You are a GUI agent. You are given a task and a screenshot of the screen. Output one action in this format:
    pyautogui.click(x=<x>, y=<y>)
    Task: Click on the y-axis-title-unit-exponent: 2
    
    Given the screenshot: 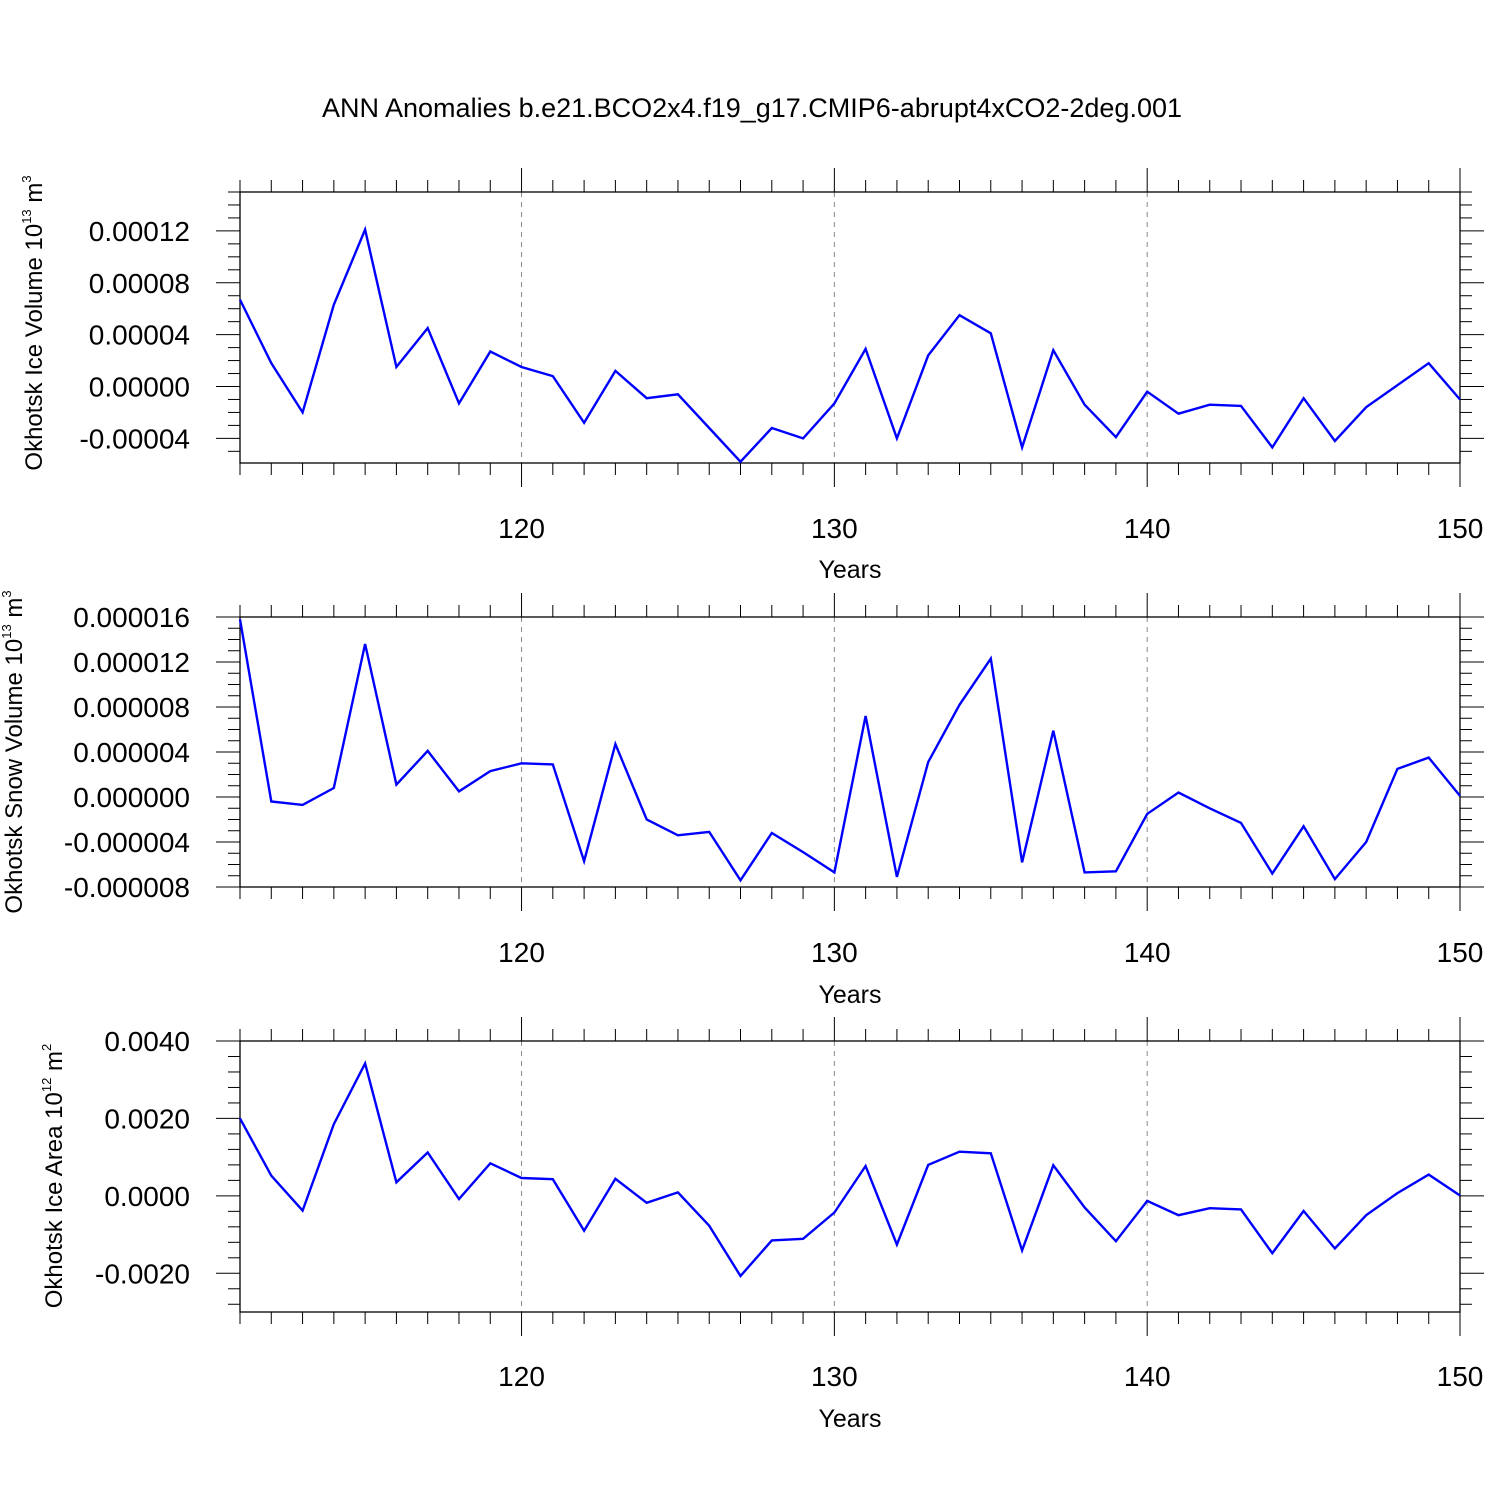 What is the action you would take?
    pyautogui.click(x=46, y=1047)
    